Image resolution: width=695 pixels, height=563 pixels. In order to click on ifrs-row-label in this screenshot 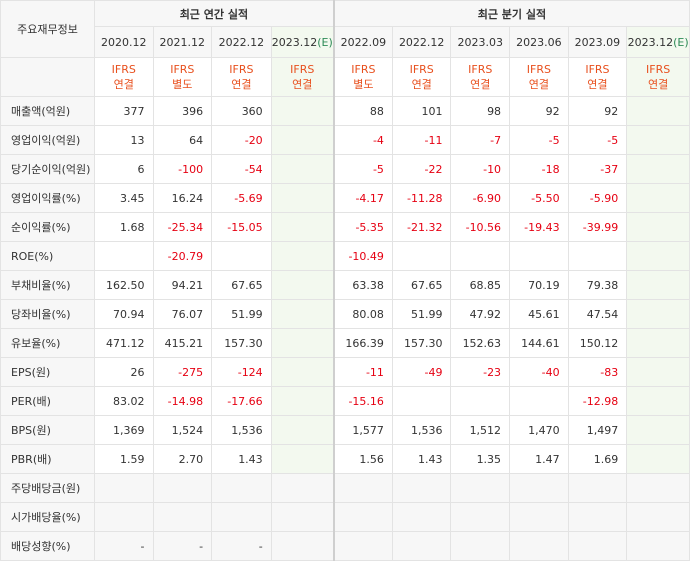, I will do `click(47, 77)`.